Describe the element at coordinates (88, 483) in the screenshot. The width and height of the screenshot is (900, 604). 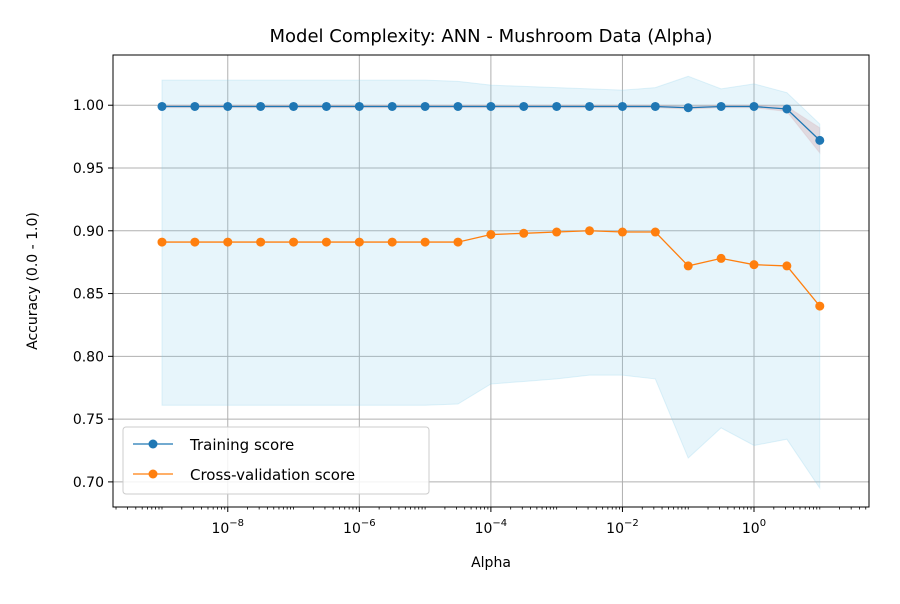
I see `y-tick-label: 0.70` at that location.